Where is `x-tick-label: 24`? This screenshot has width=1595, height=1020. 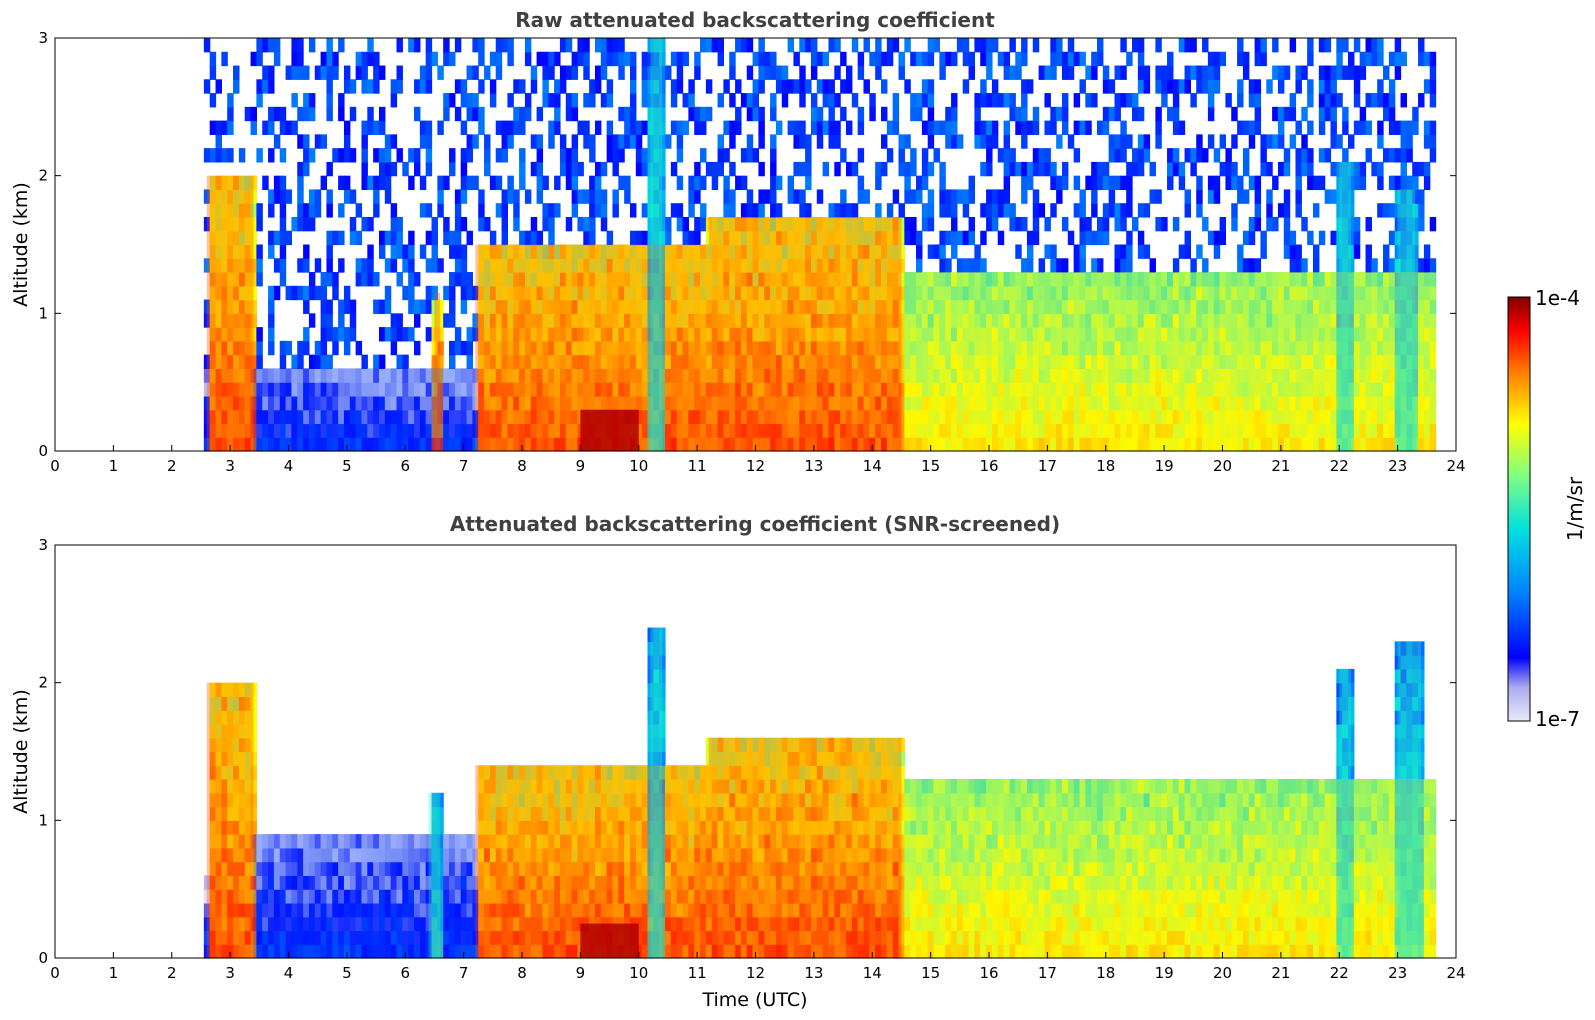 x-tick-label: 24 is located at coordinates (1455, 466).